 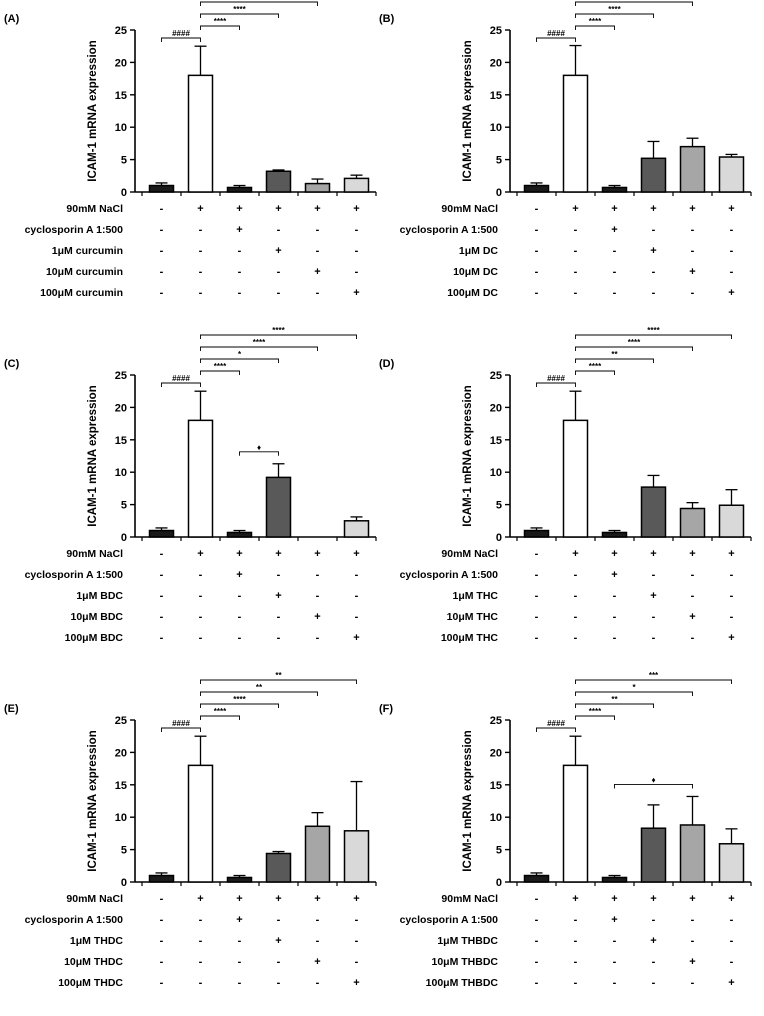 What do you see at coordinates (653, 779) in the screenshot?
I see `significance-label: ♦` at bounding box center [653, 779].